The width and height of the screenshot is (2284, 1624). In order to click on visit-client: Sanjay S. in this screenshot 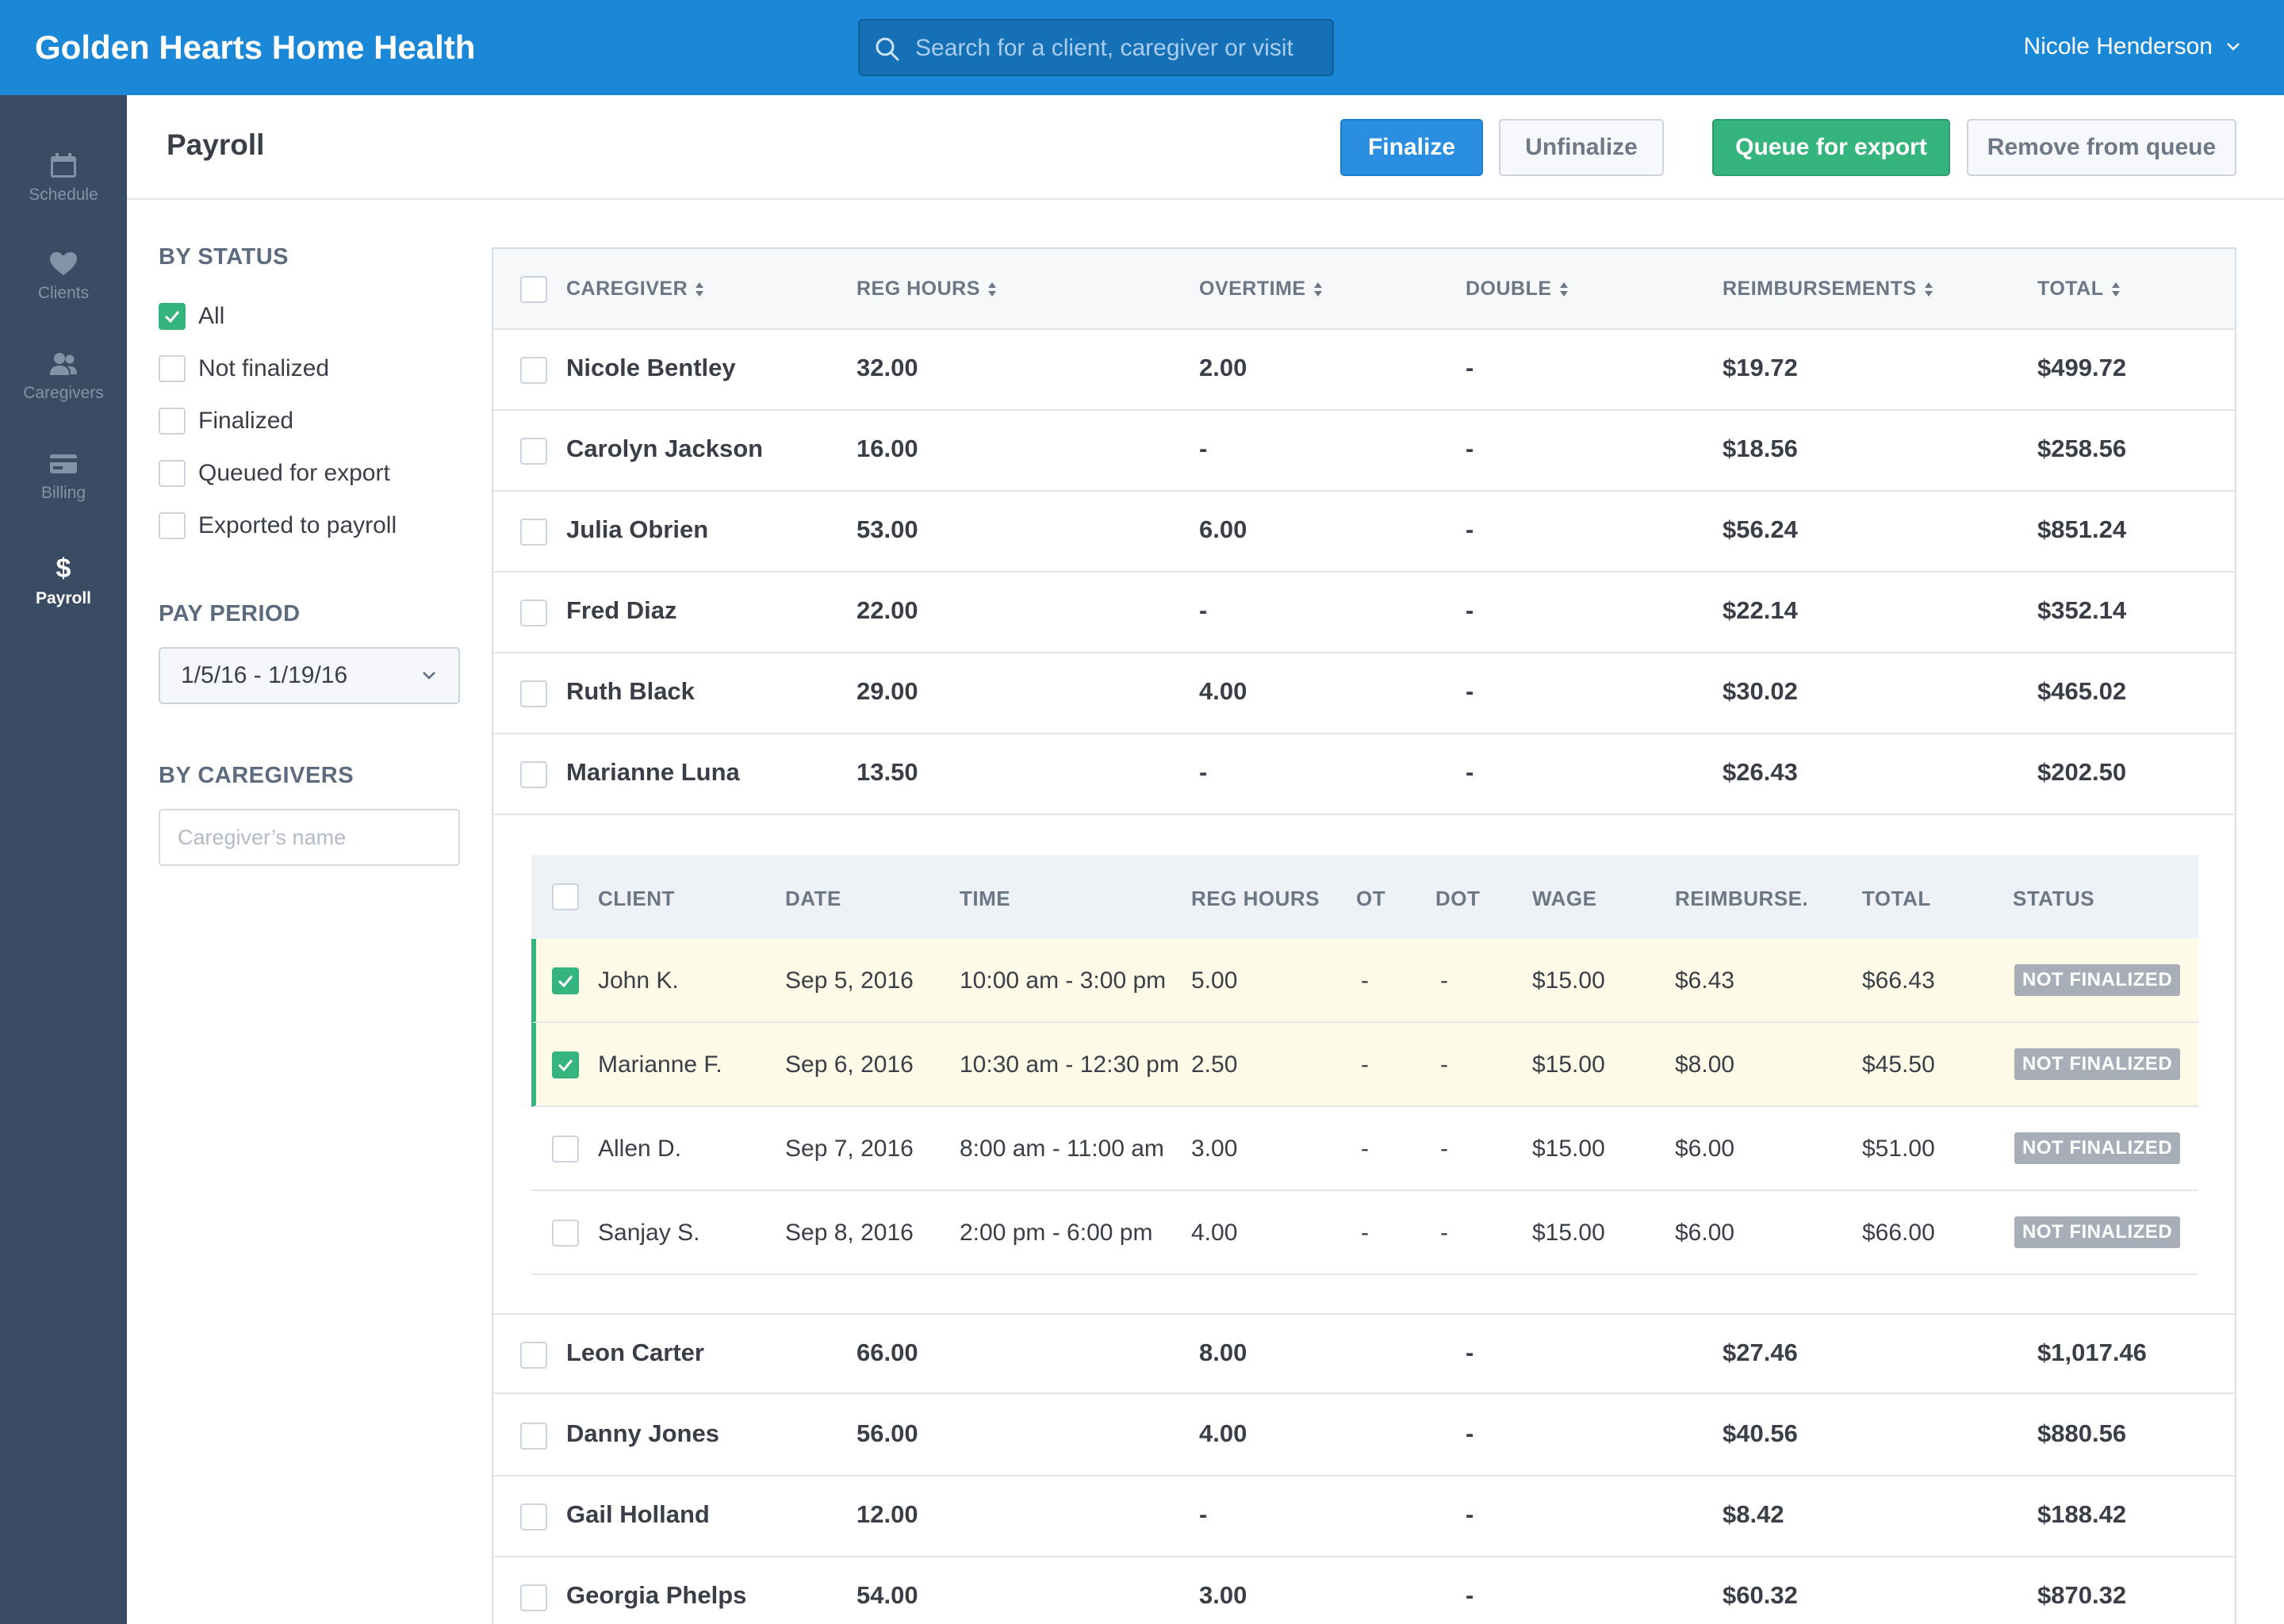, I will do `click(649, 1233)`.